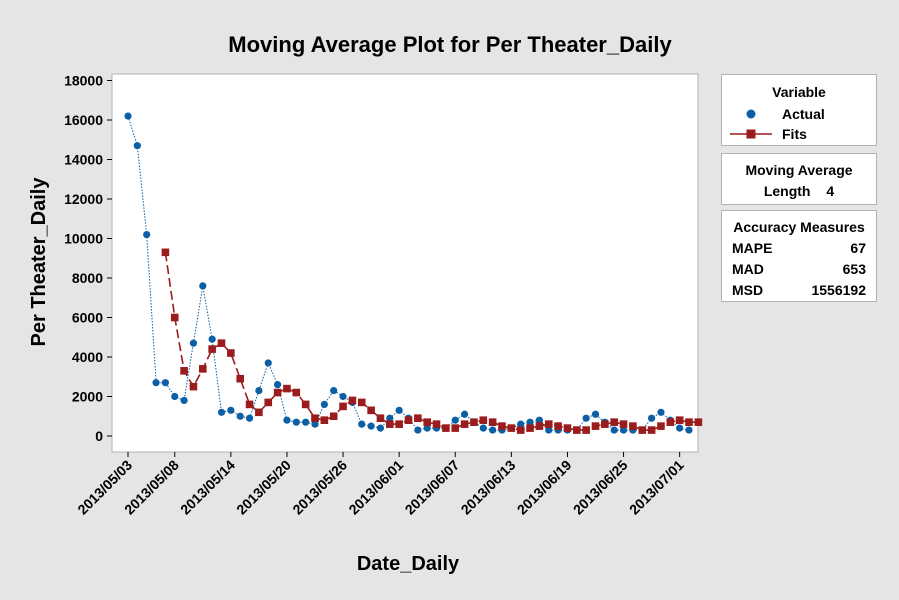 Image resolution: width=899 pixels, height=600 pixels. What do you see at coordinates (408, 564) in the screenshot?
I see `x-axis-title: Date_Daily` at bounding box center [408, 564].